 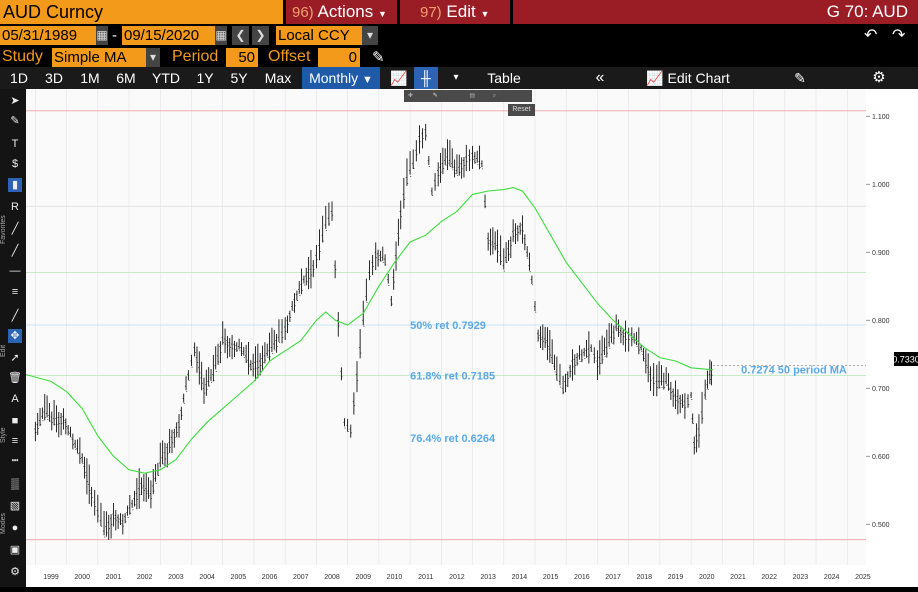 What do you see at coordinates (15, 164) in the screenshot?
I see `dollar-icon: $` at bounding box center [15, 164].